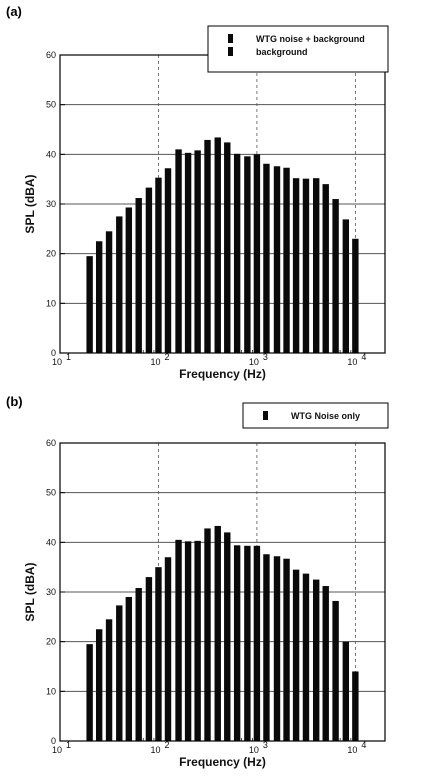  I want to click on legend-label: background, so click(282, 52).